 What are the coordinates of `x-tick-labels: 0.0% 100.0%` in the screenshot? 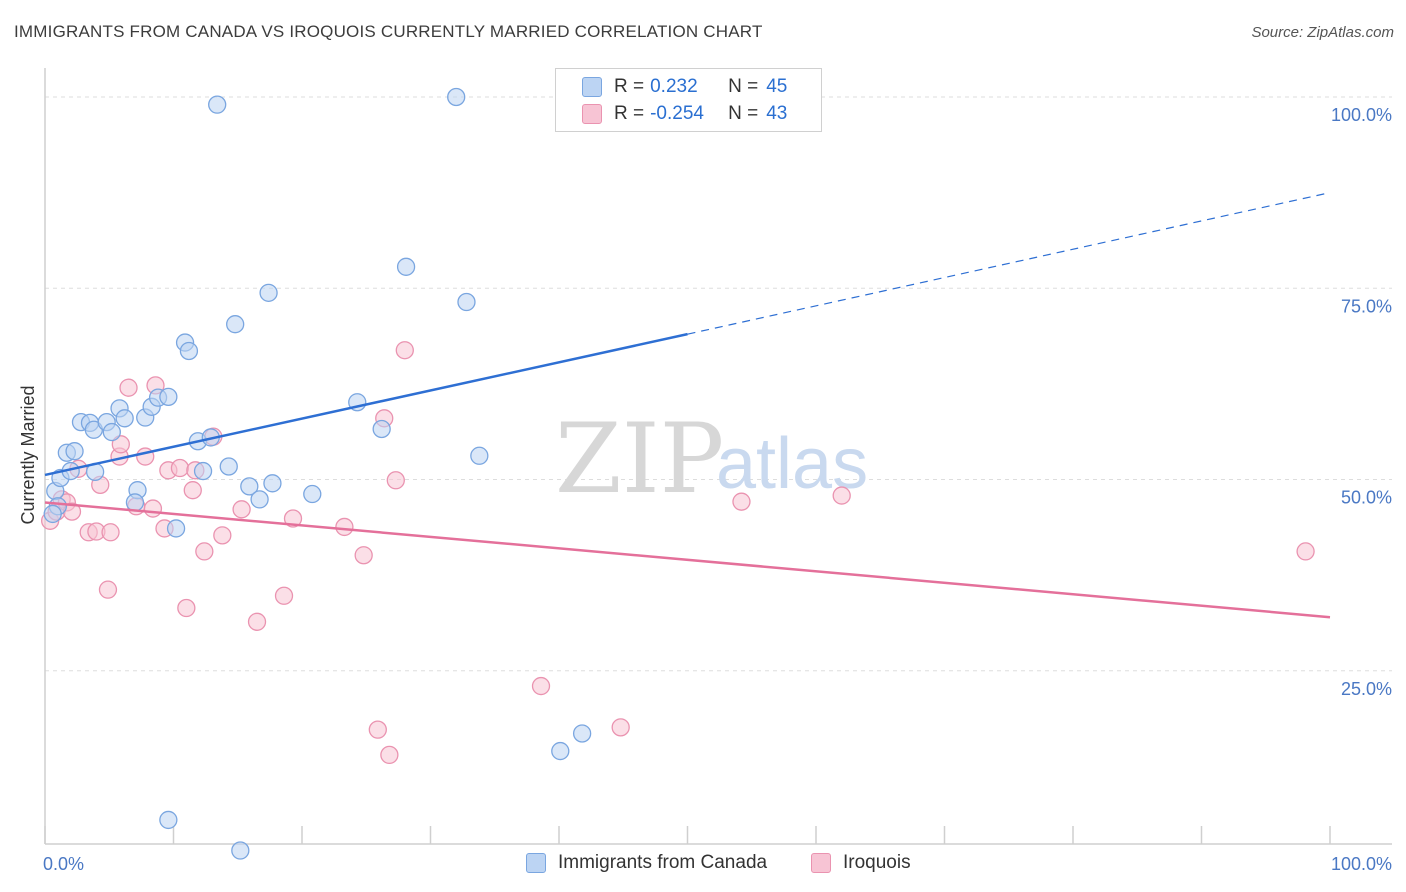 It's located at (717, 864).